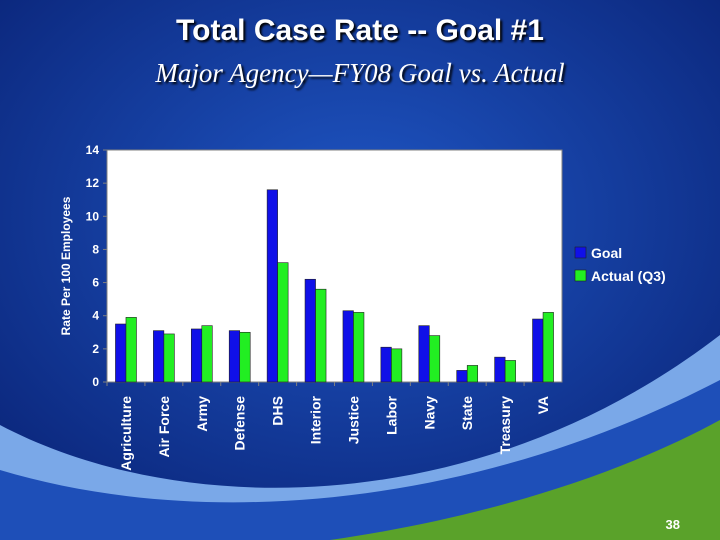 The height and width of the screenshot is (540, 720). What do you see at coordinates (316, 419) in the screenshot?
I see `x-tick-label-interior: Interior` at bounding box center [316, 419].